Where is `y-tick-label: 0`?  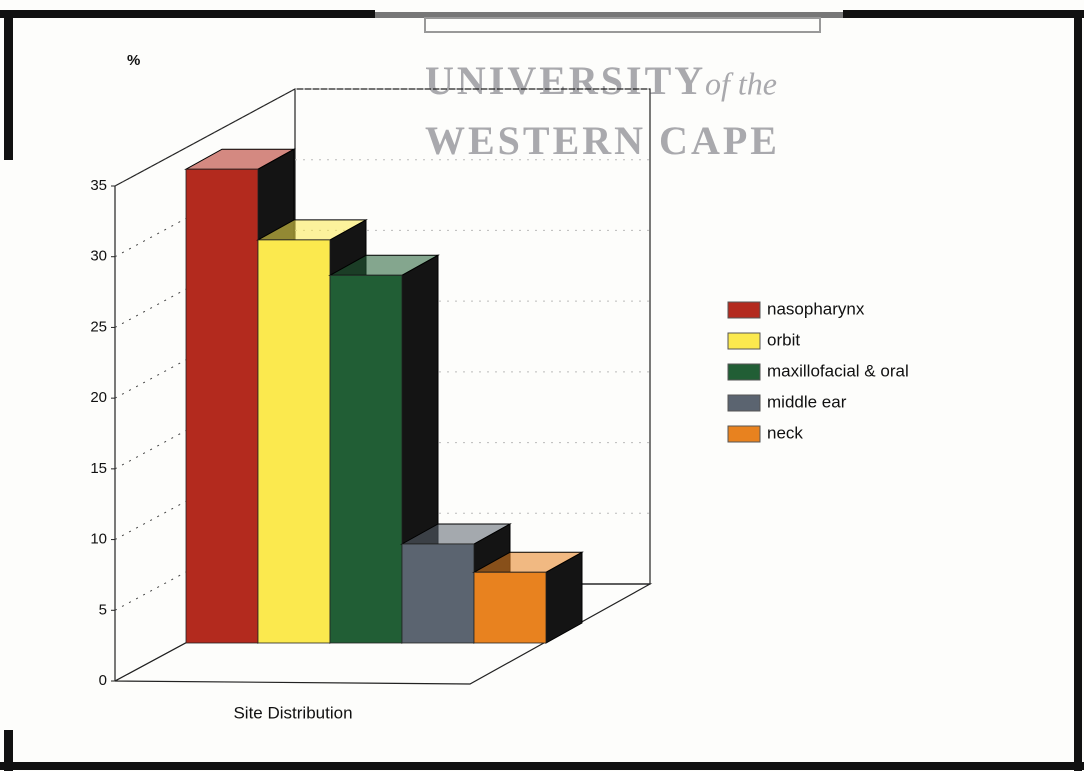
y-tick-label: 0 is located at coordinates (103, 680).